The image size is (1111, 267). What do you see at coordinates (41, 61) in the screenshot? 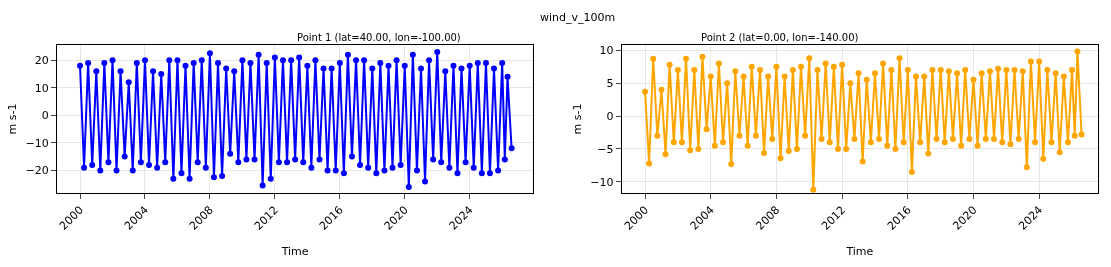
I see `y-tick-label: 20` at bounding box center [41, 61].